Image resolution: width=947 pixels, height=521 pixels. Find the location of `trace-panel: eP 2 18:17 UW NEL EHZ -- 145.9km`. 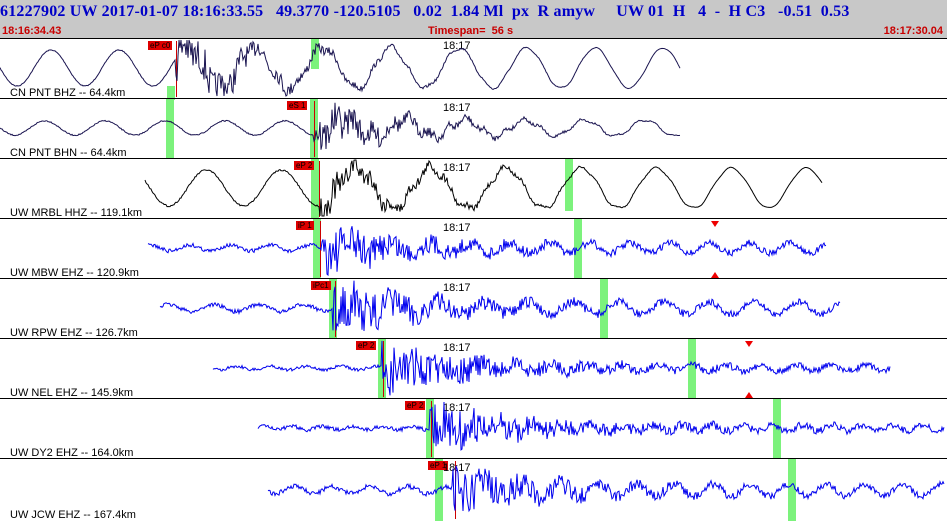

trace-panel: eP 2 18:17 UW NEL EHZ -- 145.9km is located at coordinates (473, 368).